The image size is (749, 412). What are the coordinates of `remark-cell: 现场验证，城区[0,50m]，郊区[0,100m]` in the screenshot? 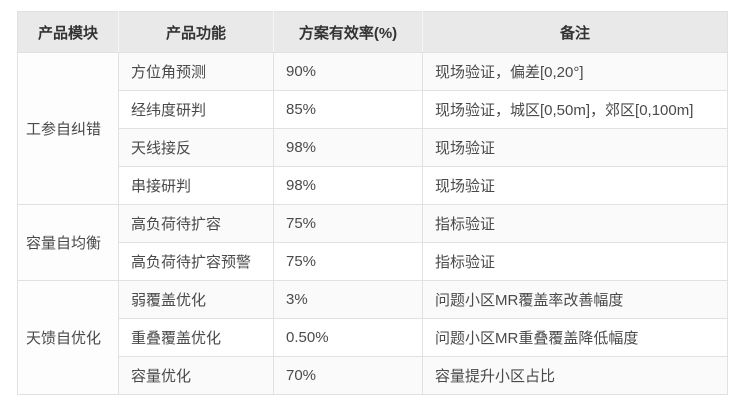 It's located at (575, 109).